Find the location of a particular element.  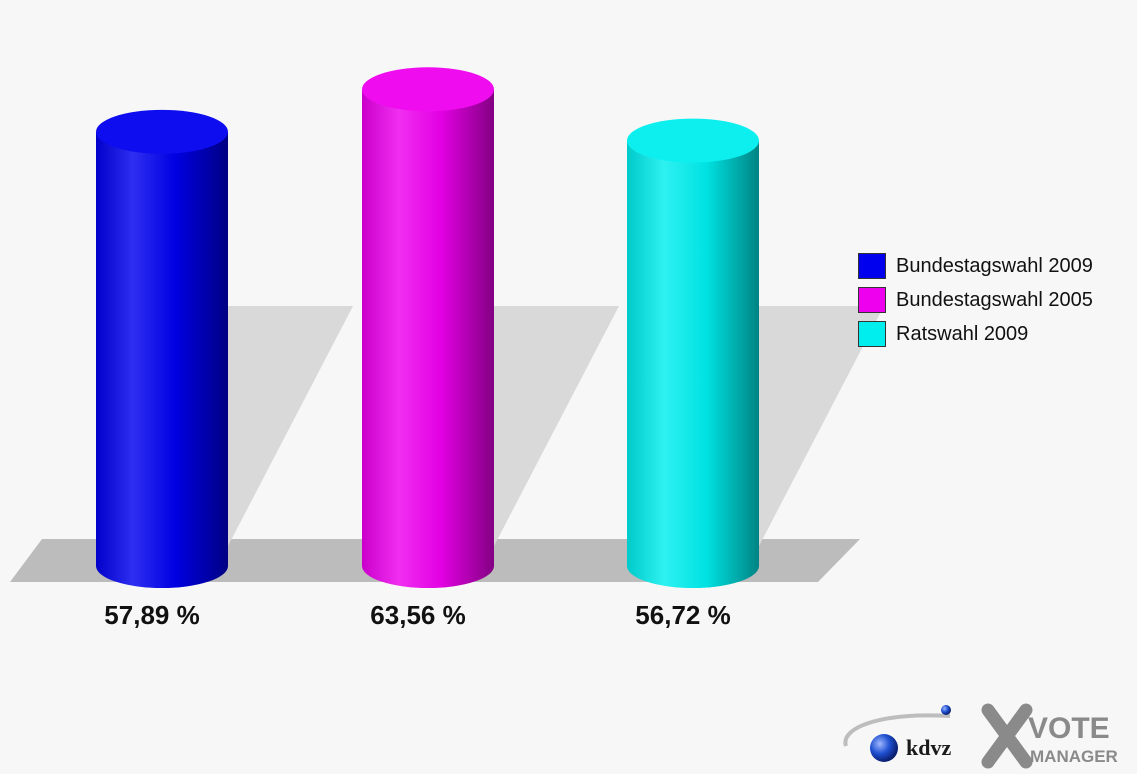

kdvz-brand-text: kdvz is located at coordinates (928, 747).